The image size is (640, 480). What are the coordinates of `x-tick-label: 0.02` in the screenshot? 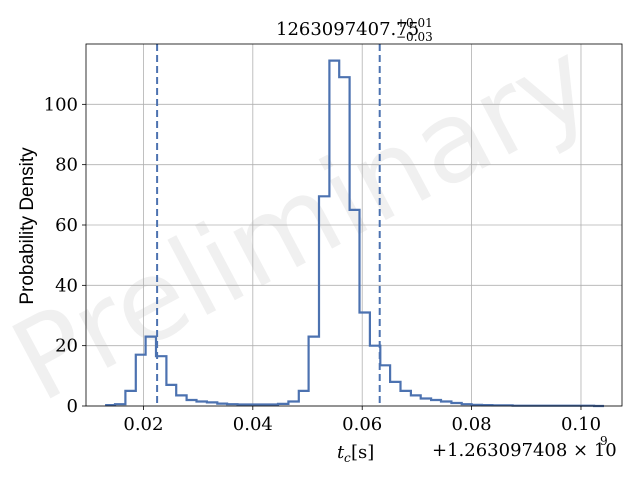 It's located at (143, 424).